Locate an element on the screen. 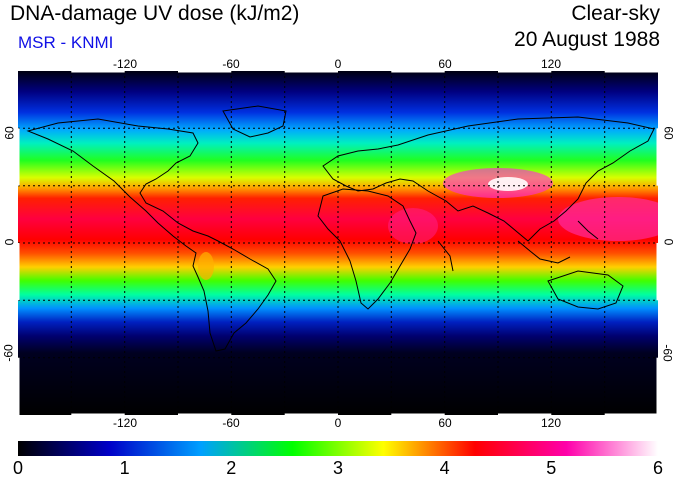  lon-tick-top: 120 is located at coordinates (551, 64).